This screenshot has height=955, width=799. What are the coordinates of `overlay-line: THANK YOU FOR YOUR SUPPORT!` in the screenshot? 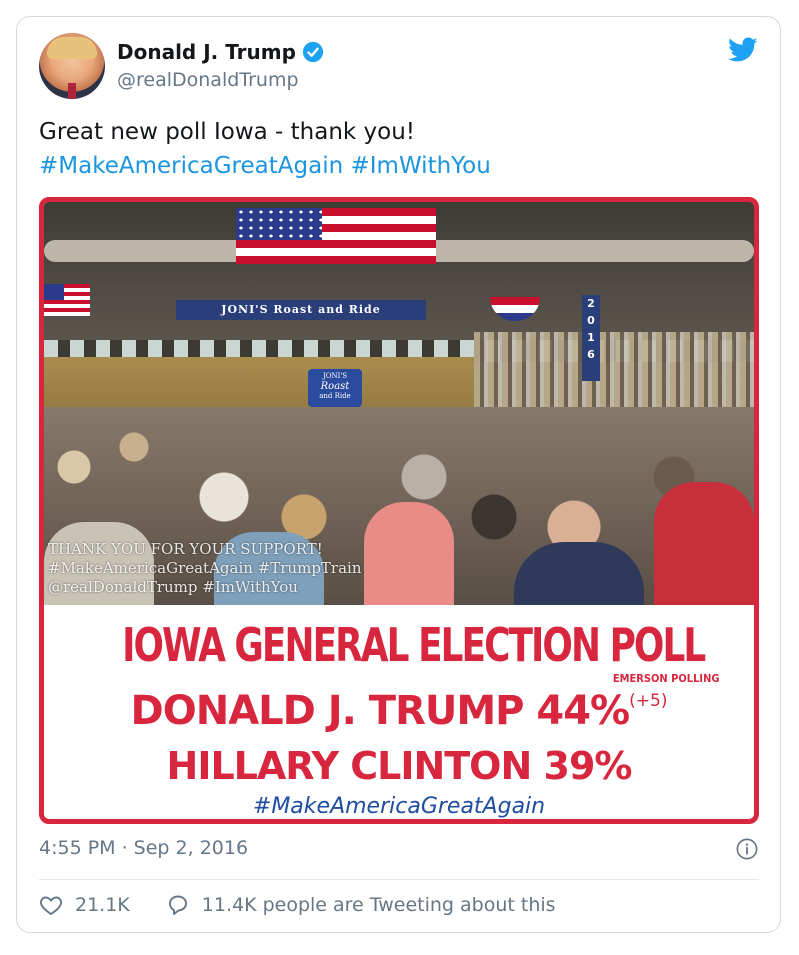 It's located at (185, 549).